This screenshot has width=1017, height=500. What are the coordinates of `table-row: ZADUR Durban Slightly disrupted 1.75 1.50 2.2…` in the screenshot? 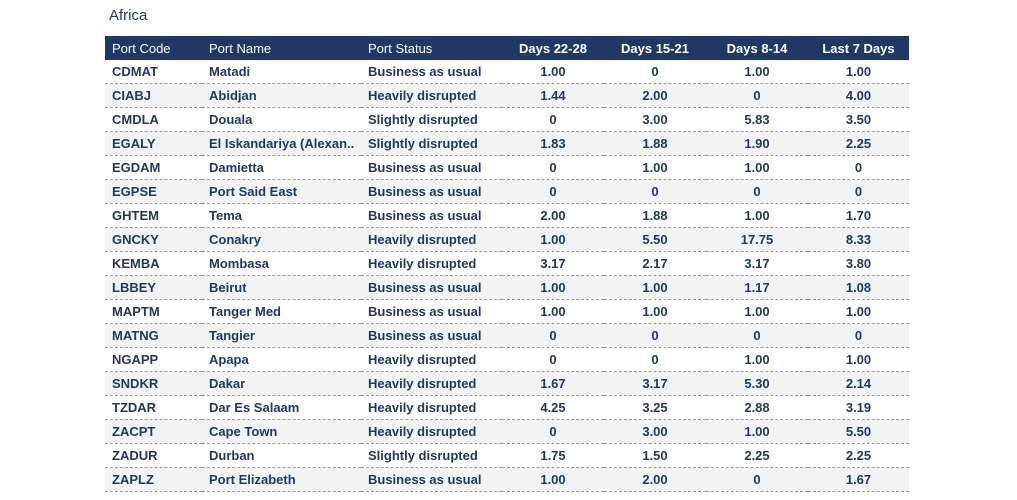 It's located at (507, 455).